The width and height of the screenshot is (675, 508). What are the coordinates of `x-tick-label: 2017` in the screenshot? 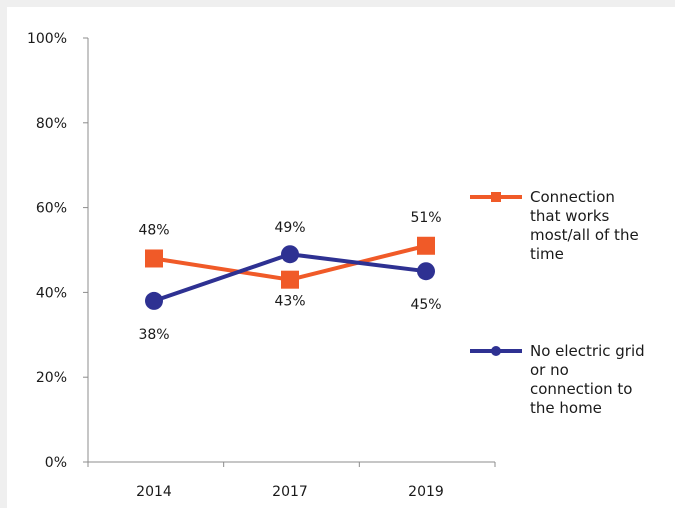 It's located at (290, 492).